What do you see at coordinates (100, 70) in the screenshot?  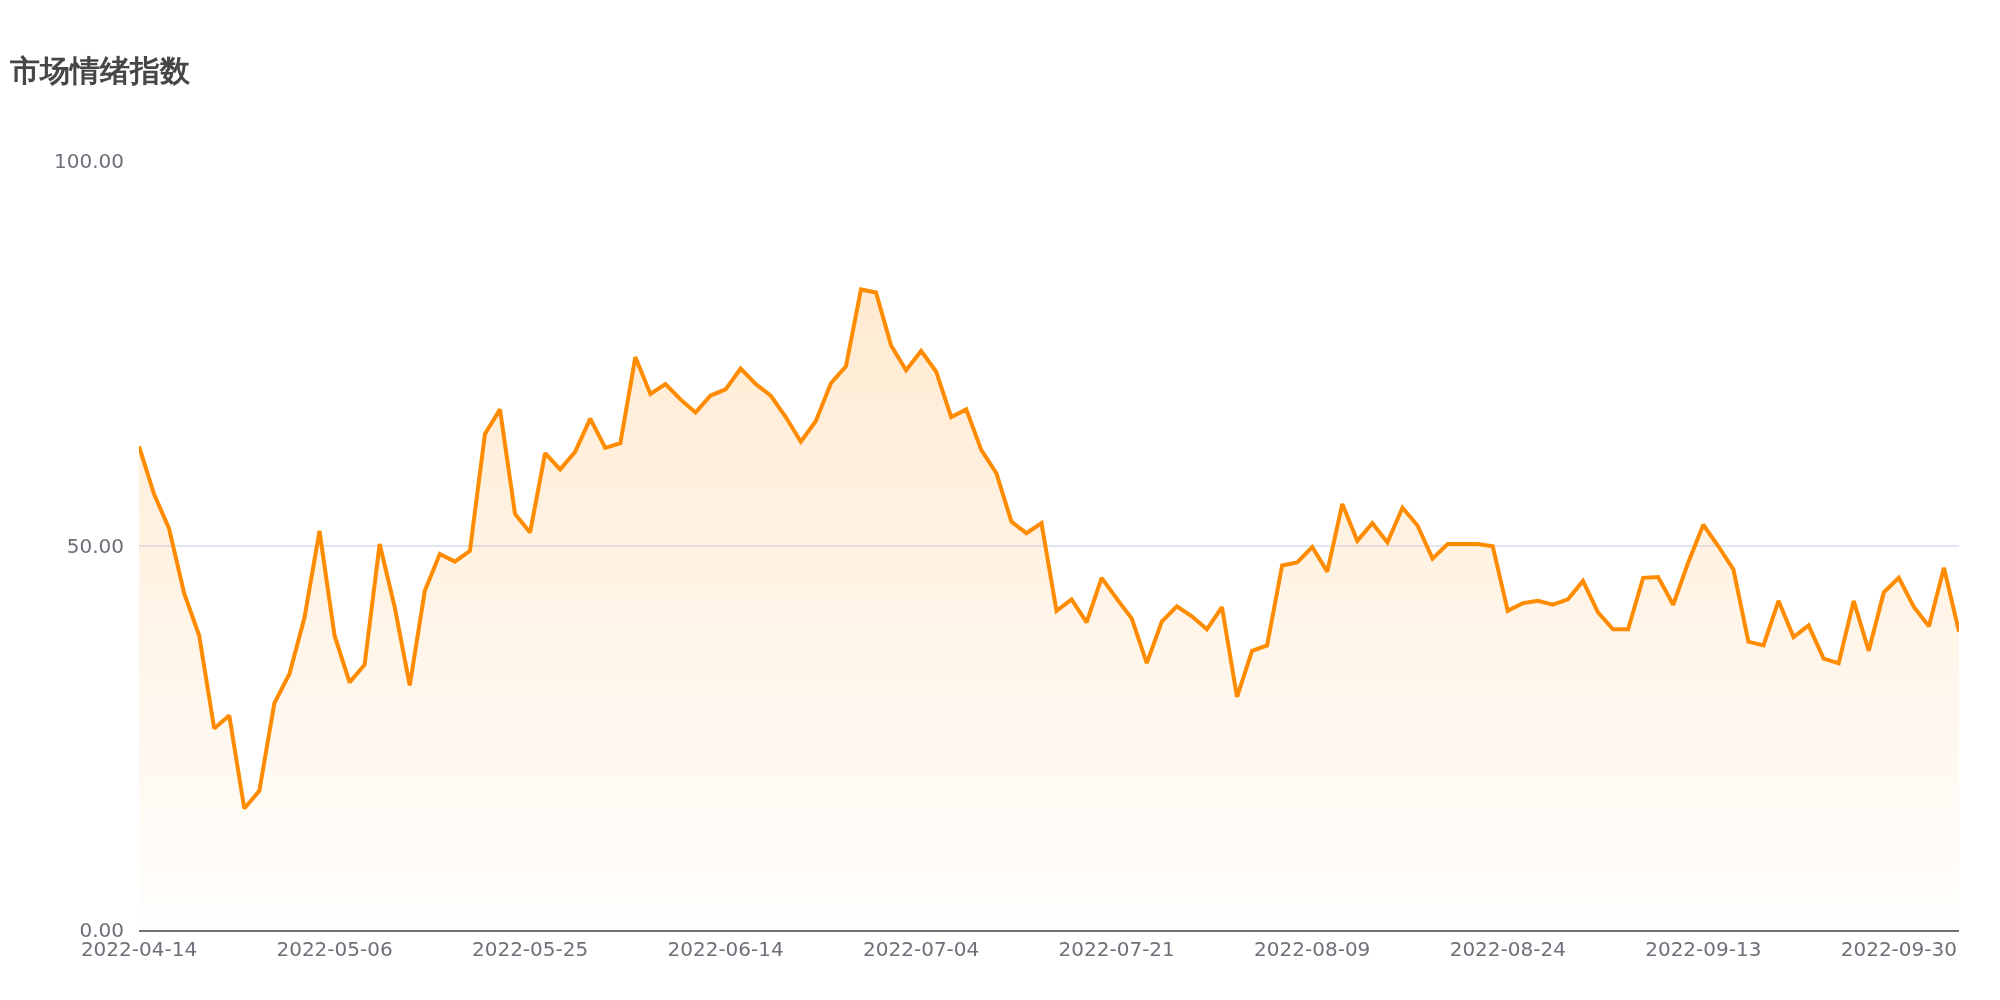 I see `chart-title: 市场情绪指数` at bounding box center [100, 70].